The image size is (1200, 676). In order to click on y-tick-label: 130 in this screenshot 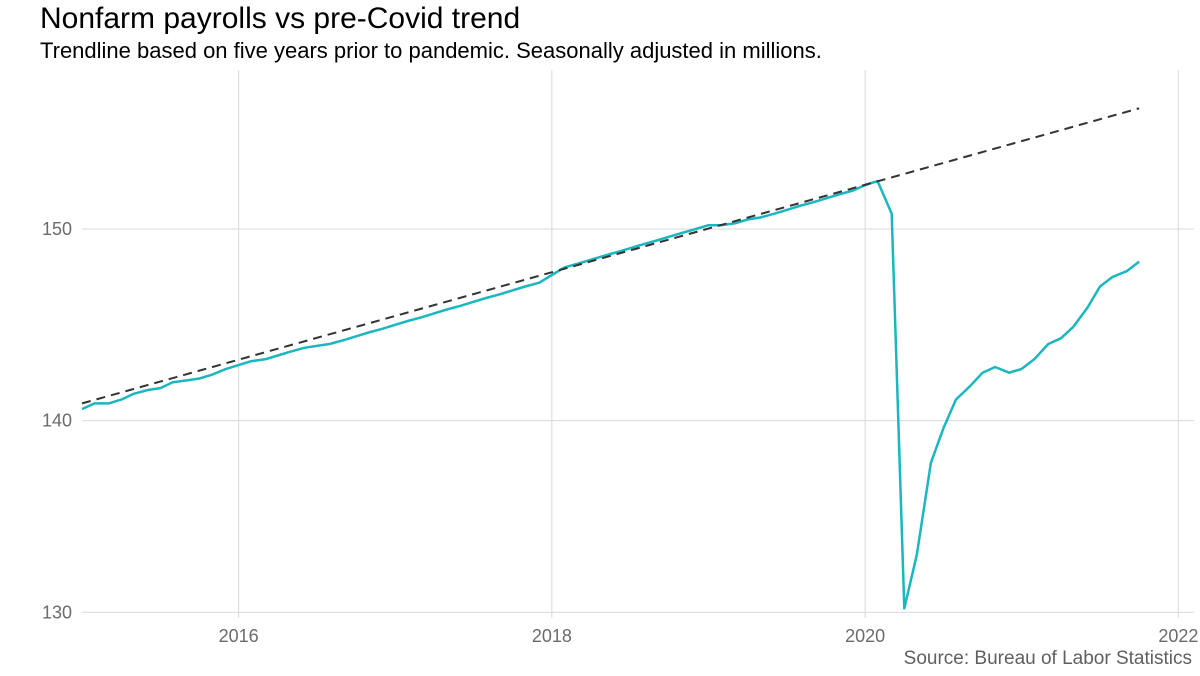, I will do `click(57, 612)`.